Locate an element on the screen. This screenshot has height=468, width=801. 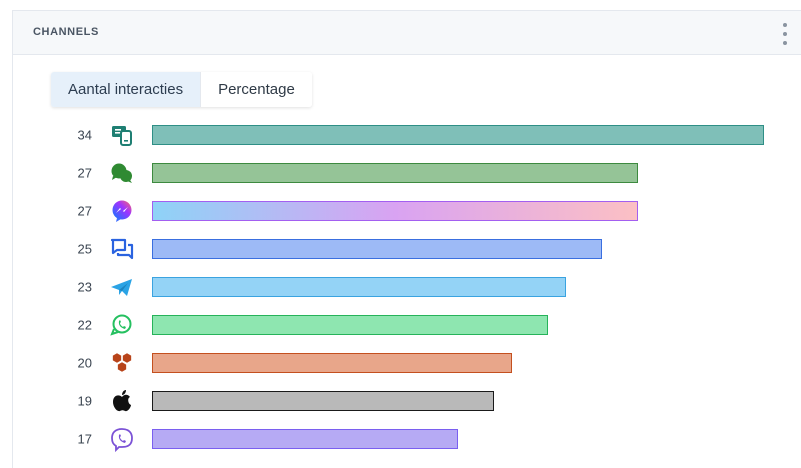
bar-honeycomb is located at coordinates (332, 363).